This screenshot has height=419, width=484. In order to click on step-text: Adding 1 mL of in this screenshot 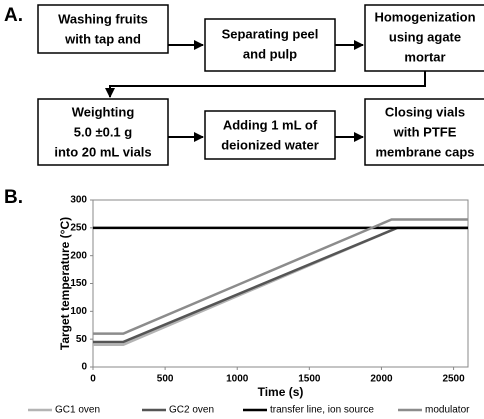, I will do `click(270, 124)`.